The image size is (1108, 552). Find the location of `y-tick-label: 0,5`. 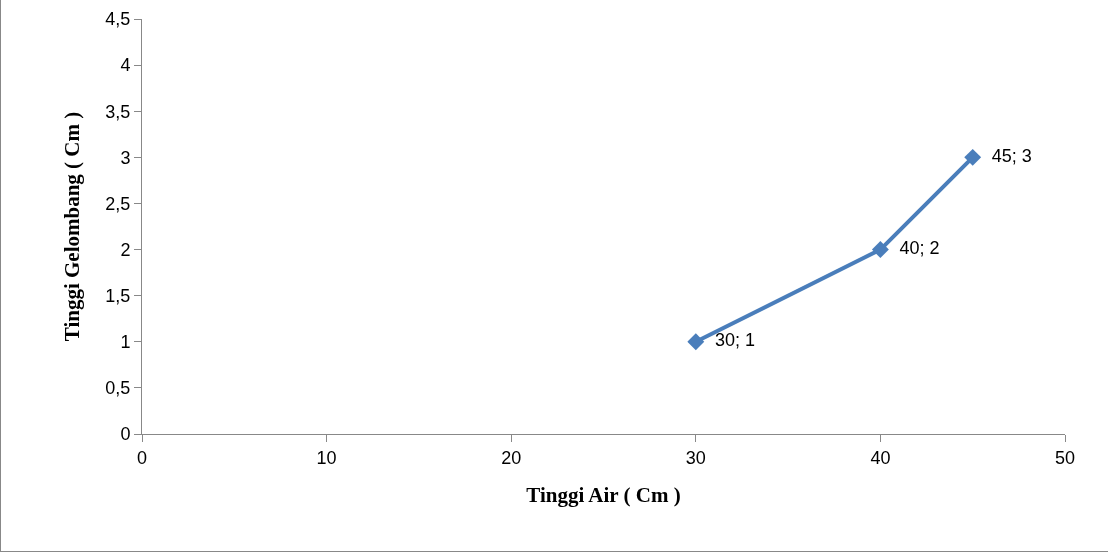

y-tick-label: 0,5 is located at coordinates (118, 388).